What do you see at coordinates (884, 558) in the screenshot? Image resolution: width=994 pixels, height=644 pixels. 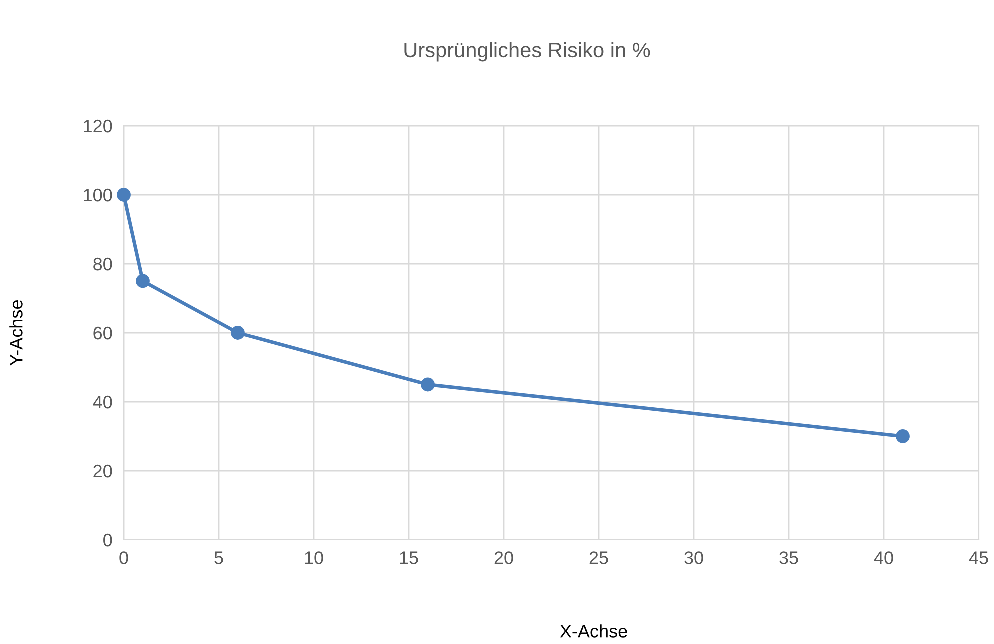 I see `x-tick-label: 40` at bounding box center [884, 558].